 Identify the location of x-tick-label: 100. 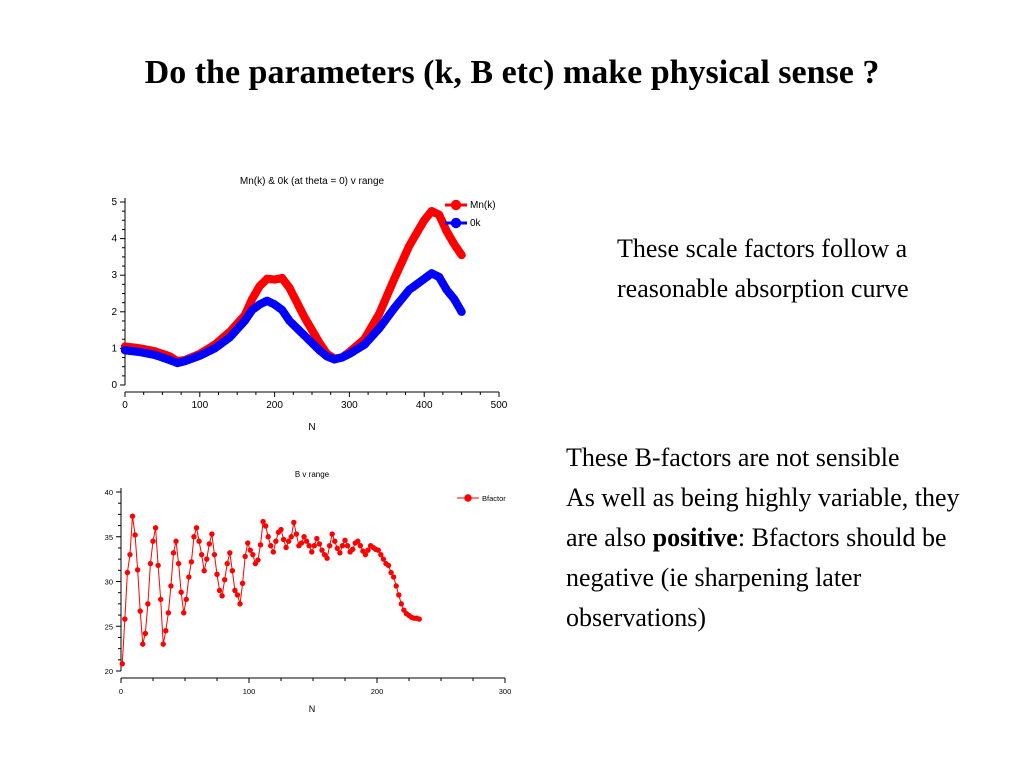
(199, 405).